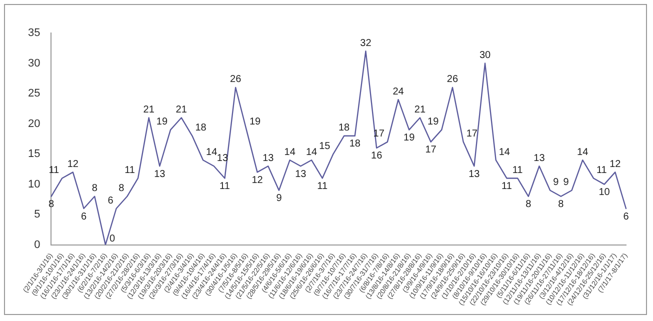 The height and width of the screenshot is (321, 653). I want to click on data-label: 10, so click(604, 192).